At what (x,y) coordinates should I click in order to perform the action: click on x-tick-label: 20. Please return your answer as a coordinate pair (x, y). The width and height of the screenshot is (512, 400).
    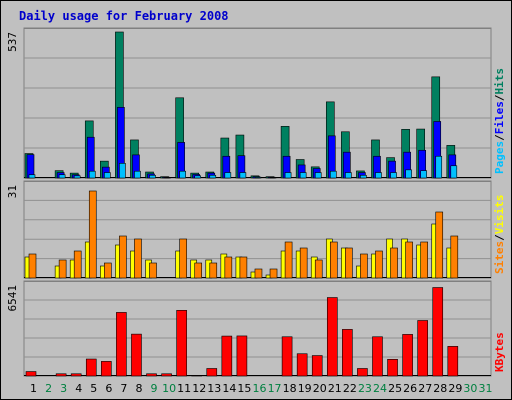
    Looking at the image, I should click on (320, 388).